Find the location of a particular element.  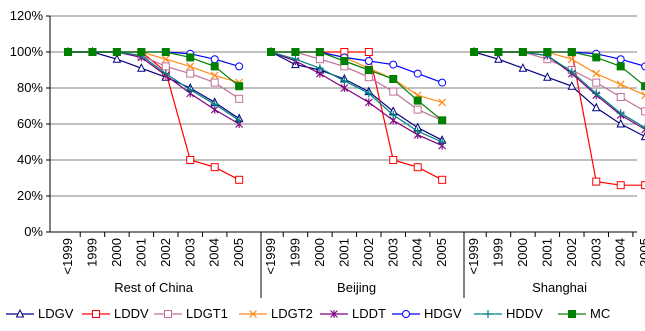

y-tick-label: 100% is located at coordinates (27, 51).